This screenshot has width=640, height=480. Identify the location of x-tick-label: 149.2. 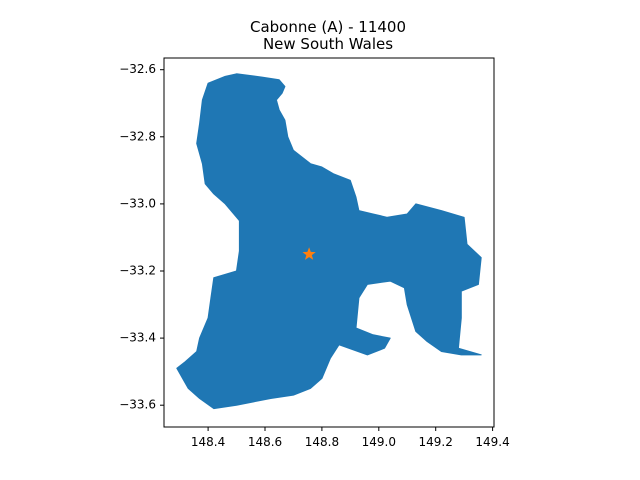
(436, 442).